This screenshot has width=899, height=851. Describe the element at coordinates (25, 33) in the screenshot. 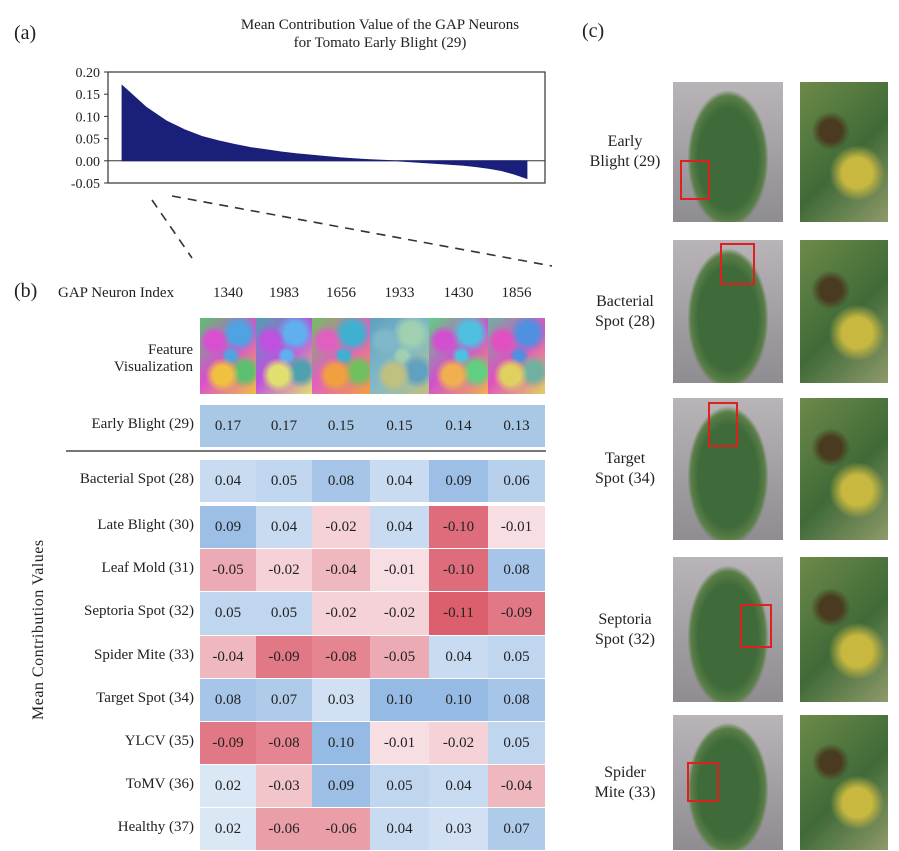

I see `panel-label-a: (a)` at that location.